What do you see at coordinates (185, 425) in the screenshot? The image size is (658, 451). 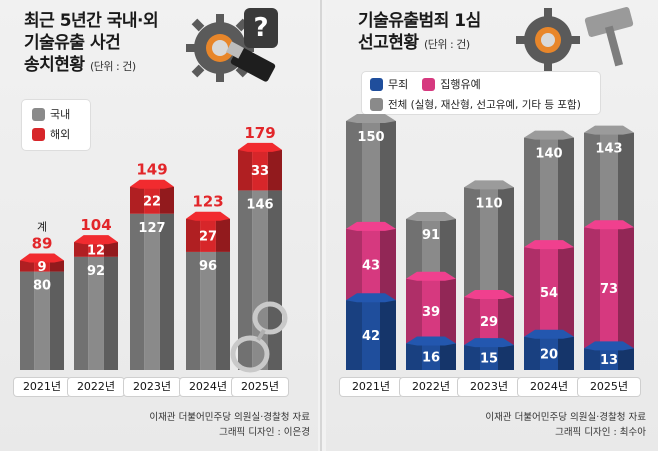 I see `left-source-note: 이재관 더불어민주당 의원실·경찰청 자료 그래픽 디자인 : 이은경` at bounding box center [185, 425].